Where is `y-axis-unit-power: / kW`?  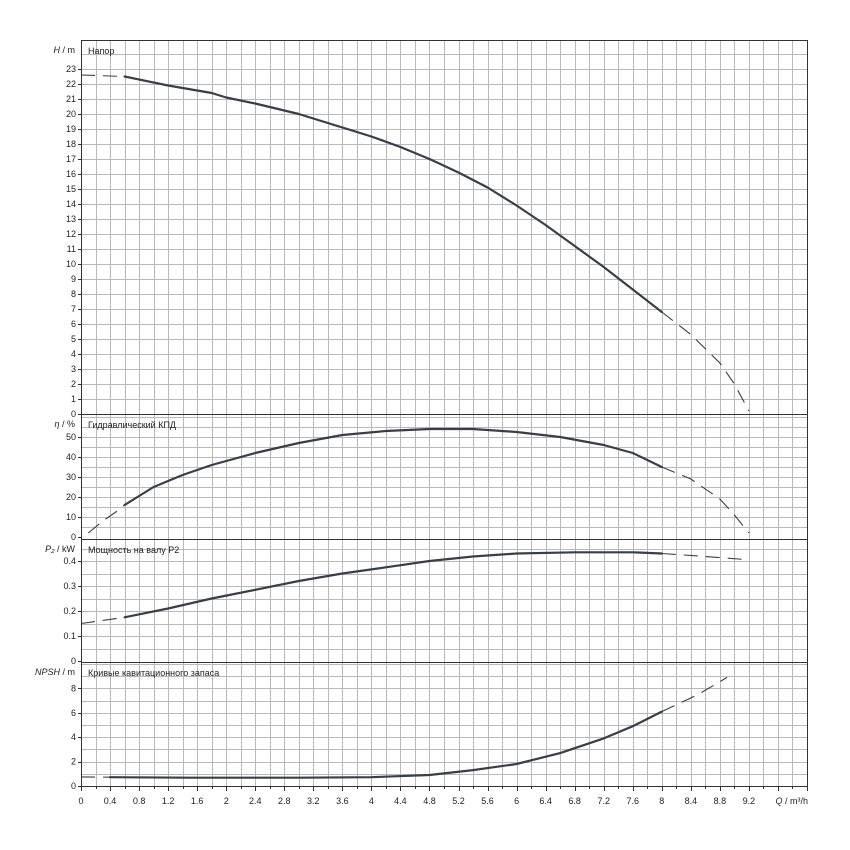
y-axis-unit-power: / kW is located at coordinates (65, 549).